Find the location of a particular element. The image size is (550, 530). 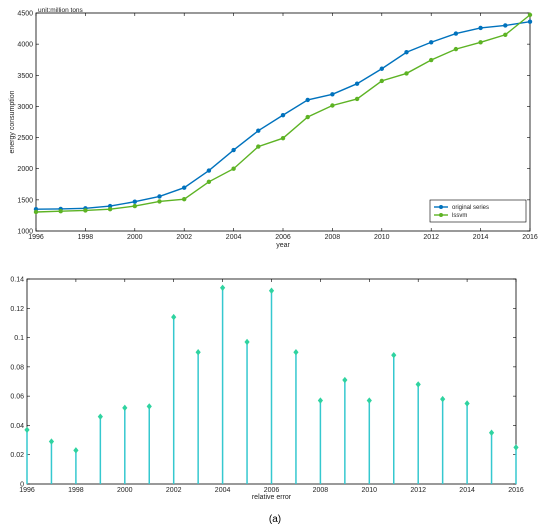

x-tick-label: 1996 is located at coordinates (27, 490).